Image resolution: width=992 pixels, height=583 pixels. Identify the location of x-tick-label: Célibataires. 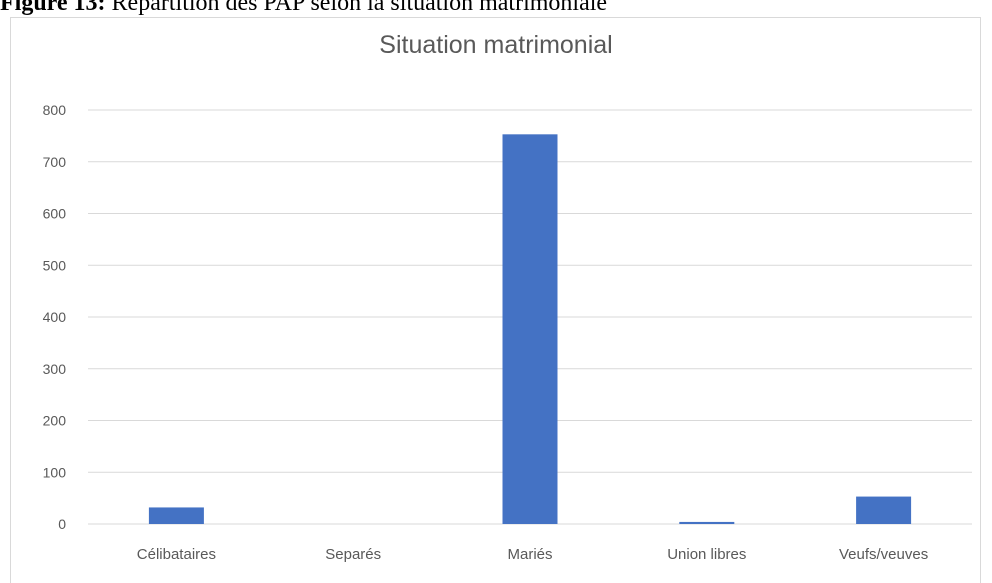
(176, 554).